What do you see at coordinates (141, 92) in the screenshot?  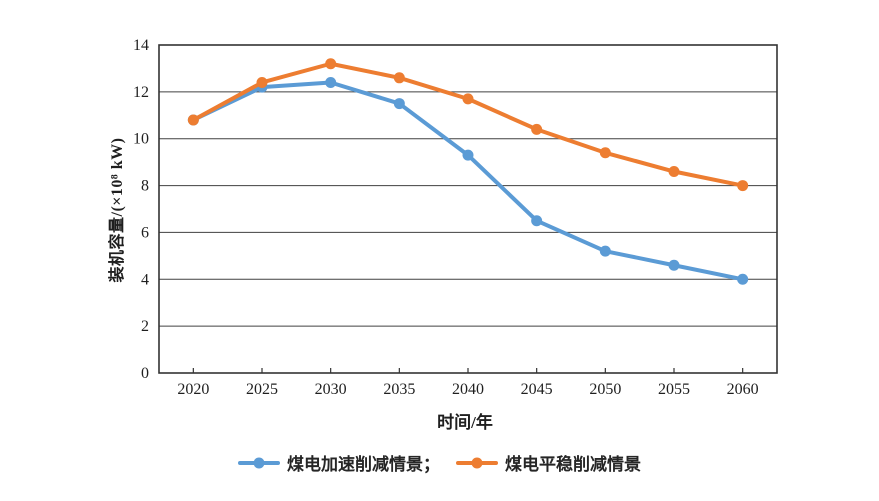 I see `y-tick-label: 12` at bounding box center [141, 92].